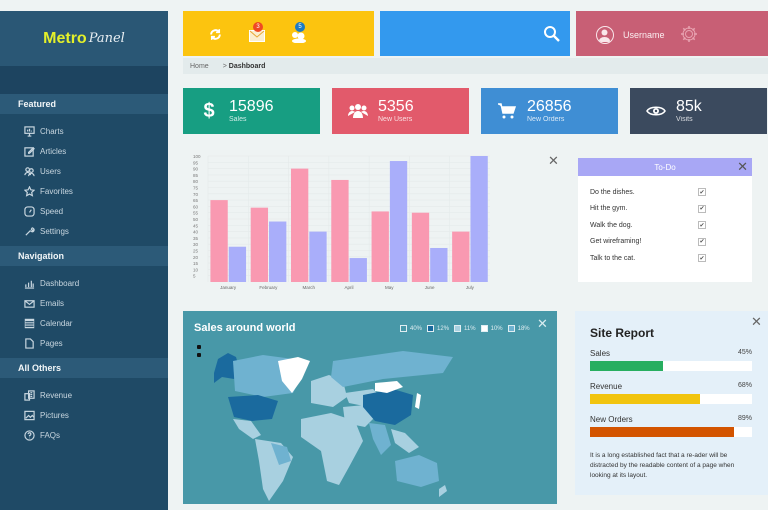 The width and height of the screenshot is (768, 510). I want to click on stat-label: New Users, so click(395, 119).